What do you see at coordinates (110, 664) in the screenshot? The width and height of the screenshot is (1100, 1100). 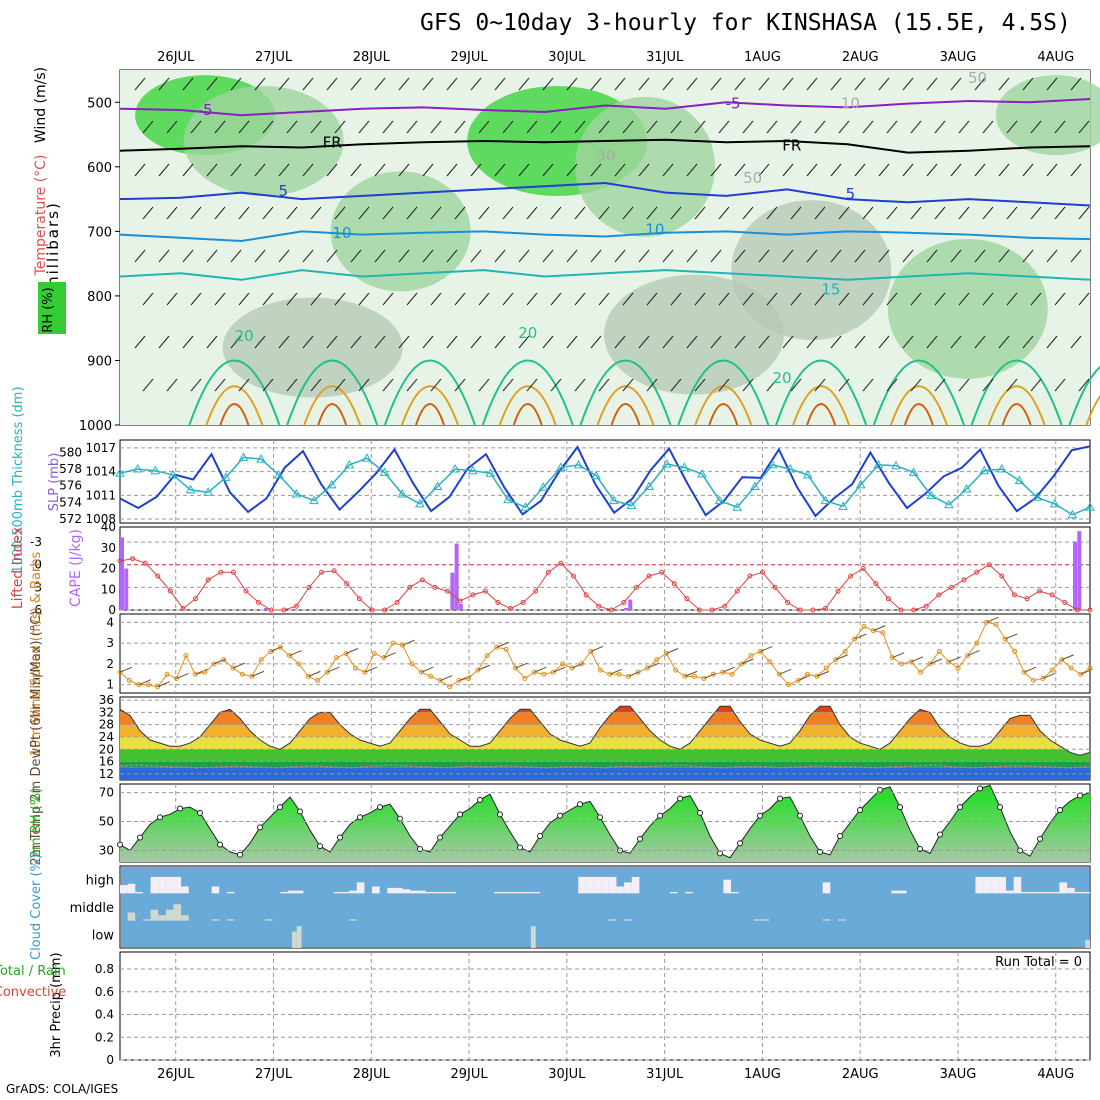 I see `wind-tick-label: 2` at bounding box center [110, 664].